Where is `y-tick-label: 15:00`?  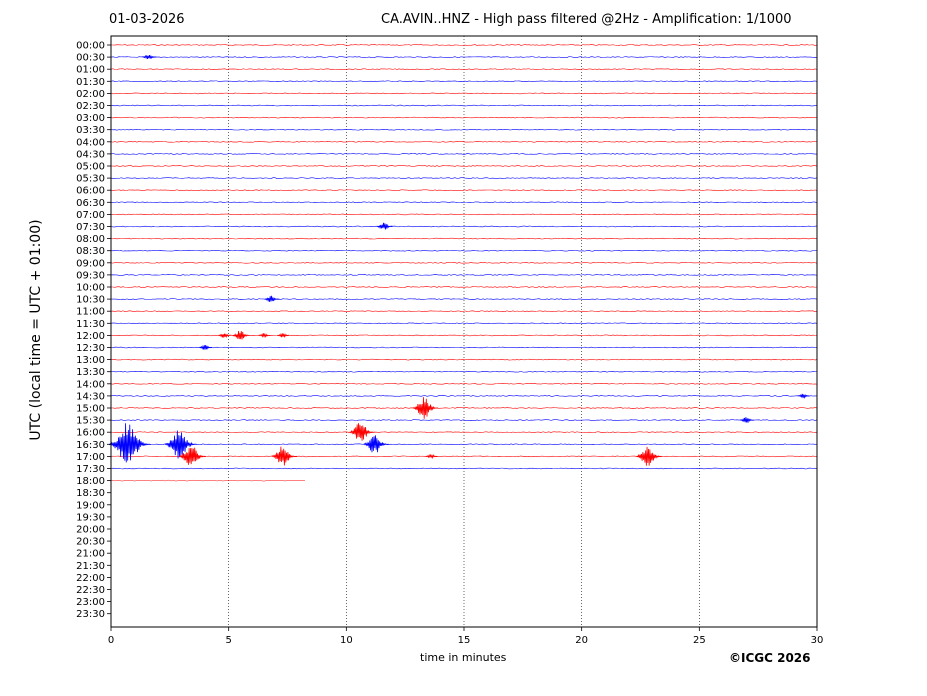
y-tick-label: 15:00 is located at coordinates (90, 409).